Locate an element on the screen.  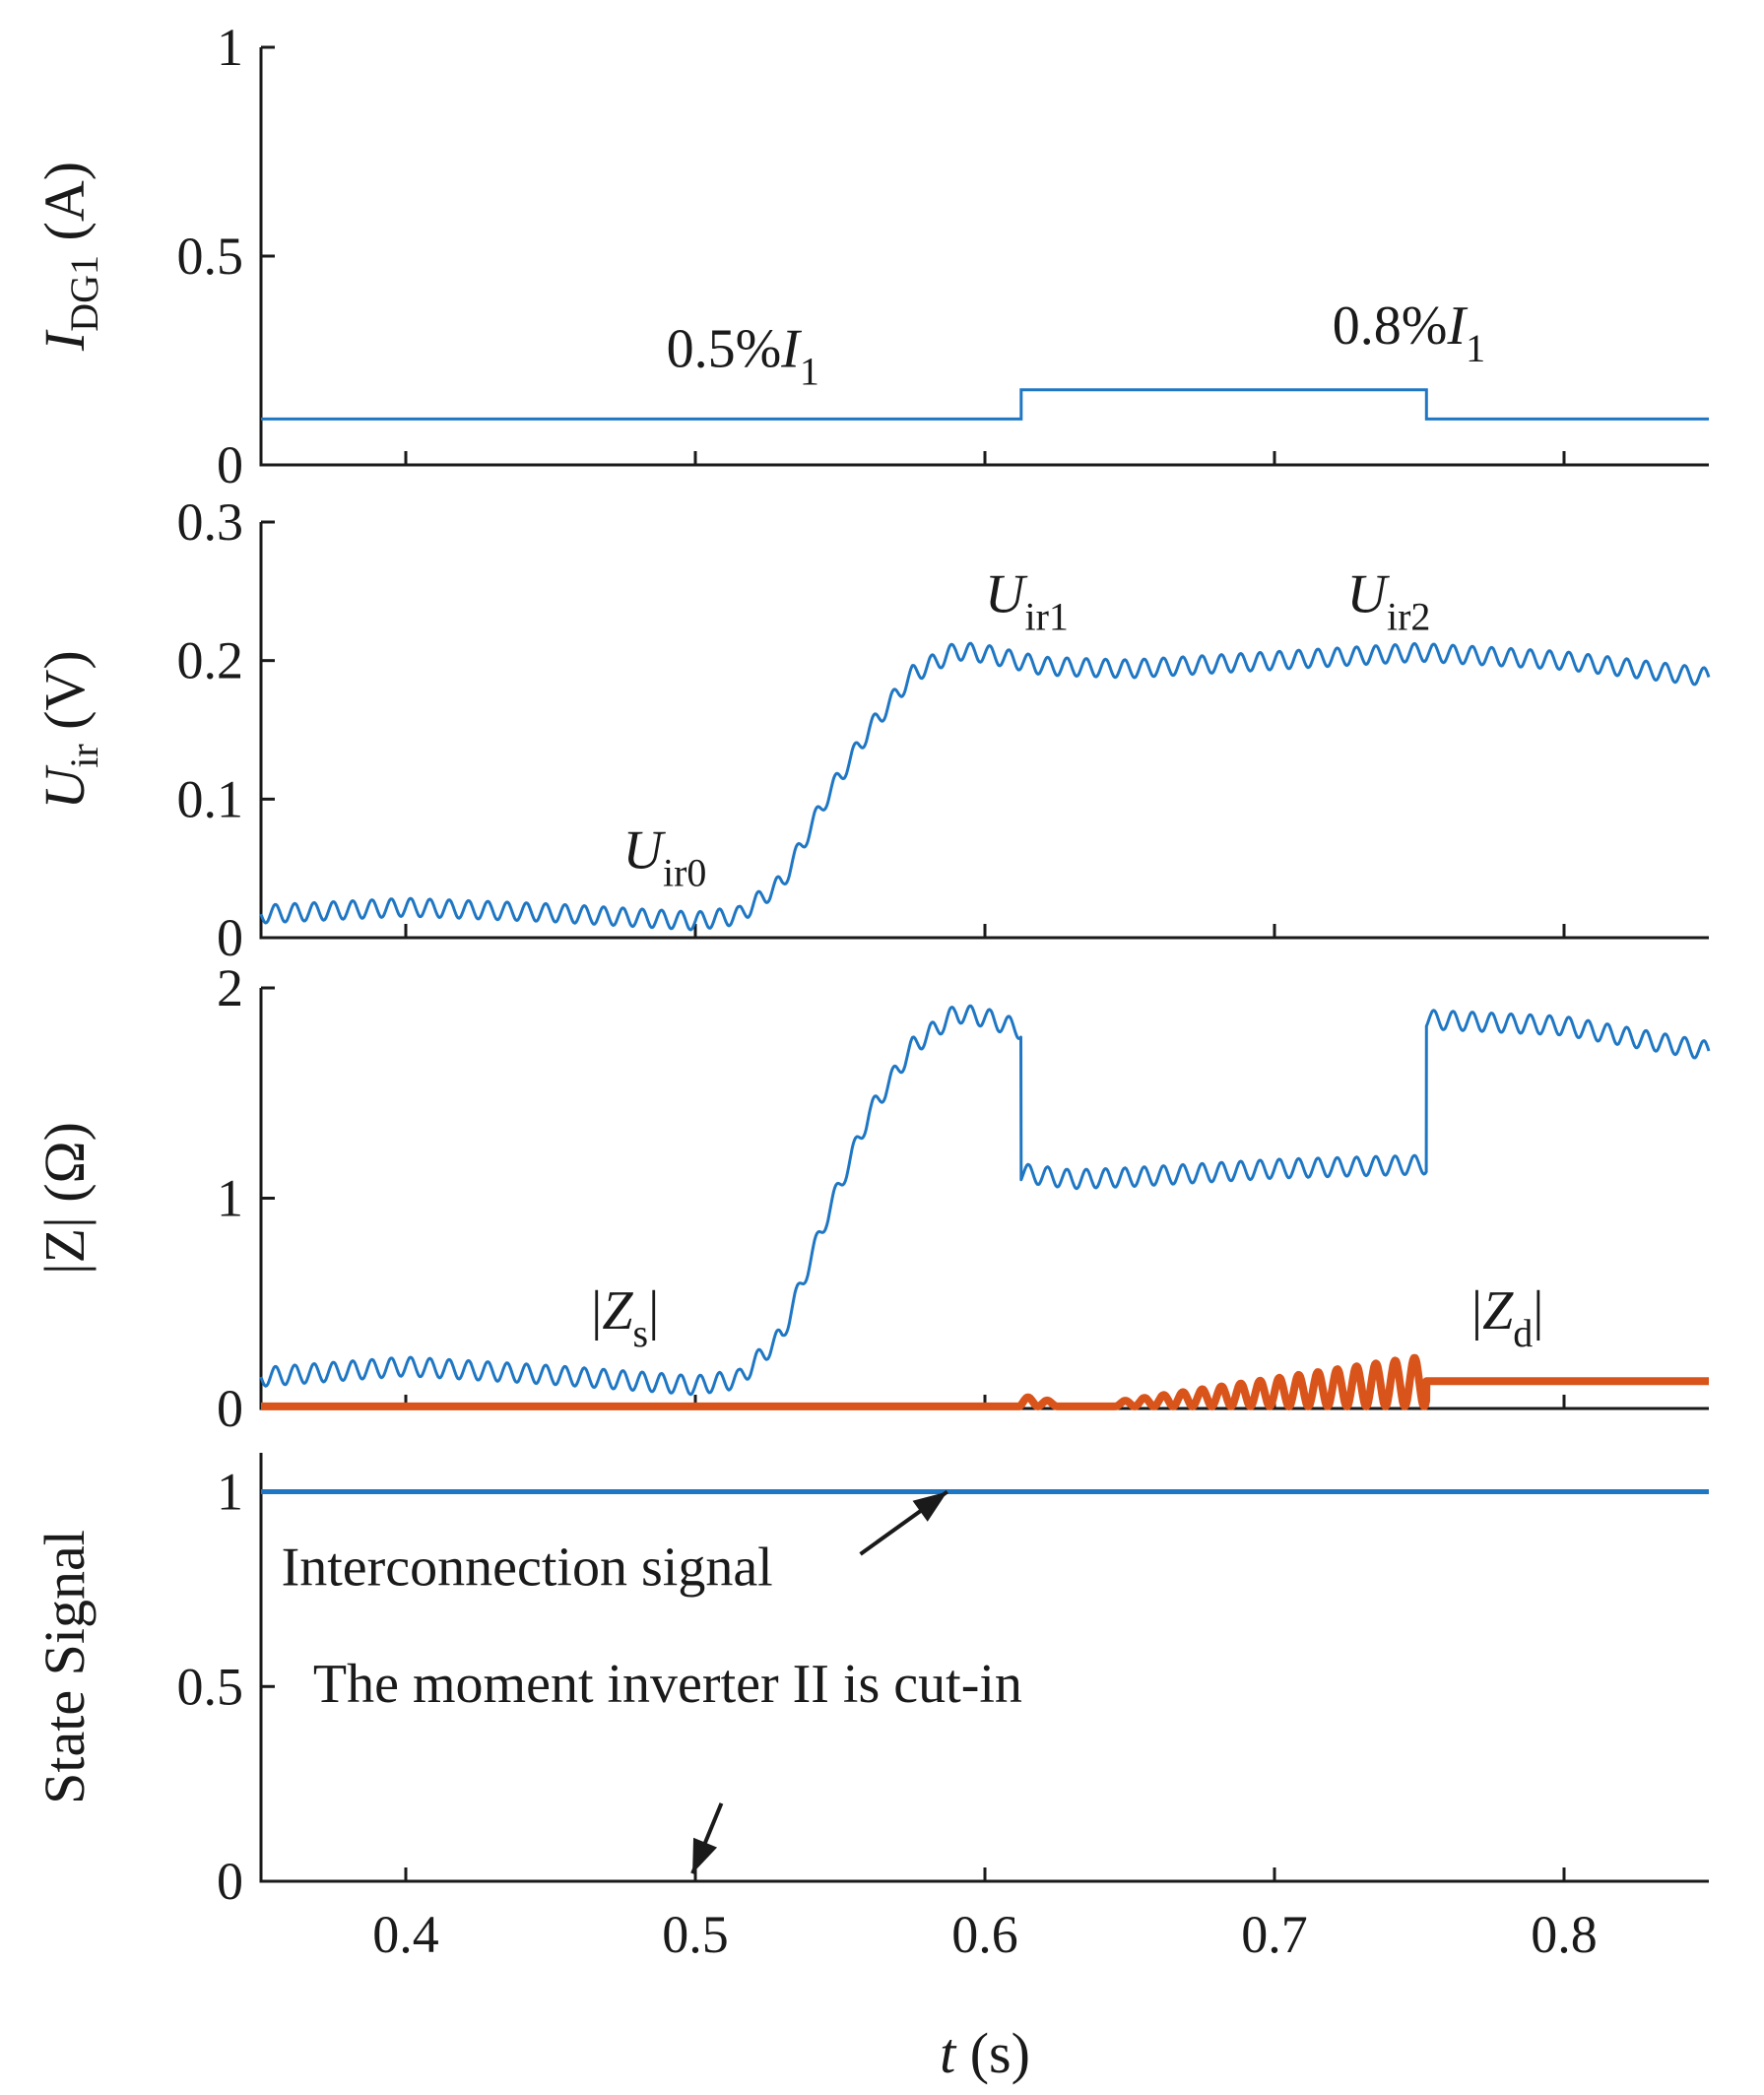
annotation-uir1: Uir1 is located at coordinates (1027, 600).